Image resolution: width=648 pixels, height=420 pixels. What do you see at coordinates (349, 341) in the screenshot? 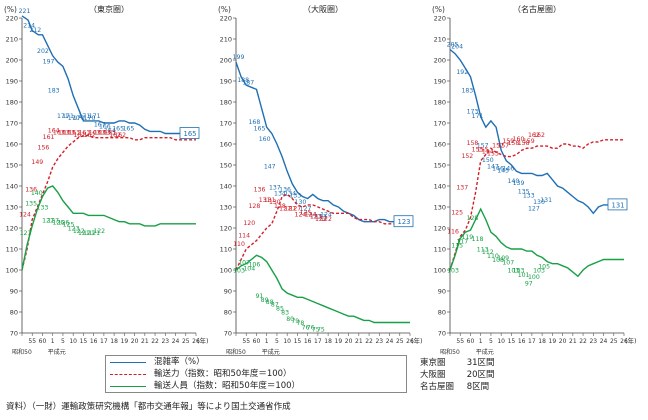
I see `x-tick-label: 20` at bounding box center [349, 341].